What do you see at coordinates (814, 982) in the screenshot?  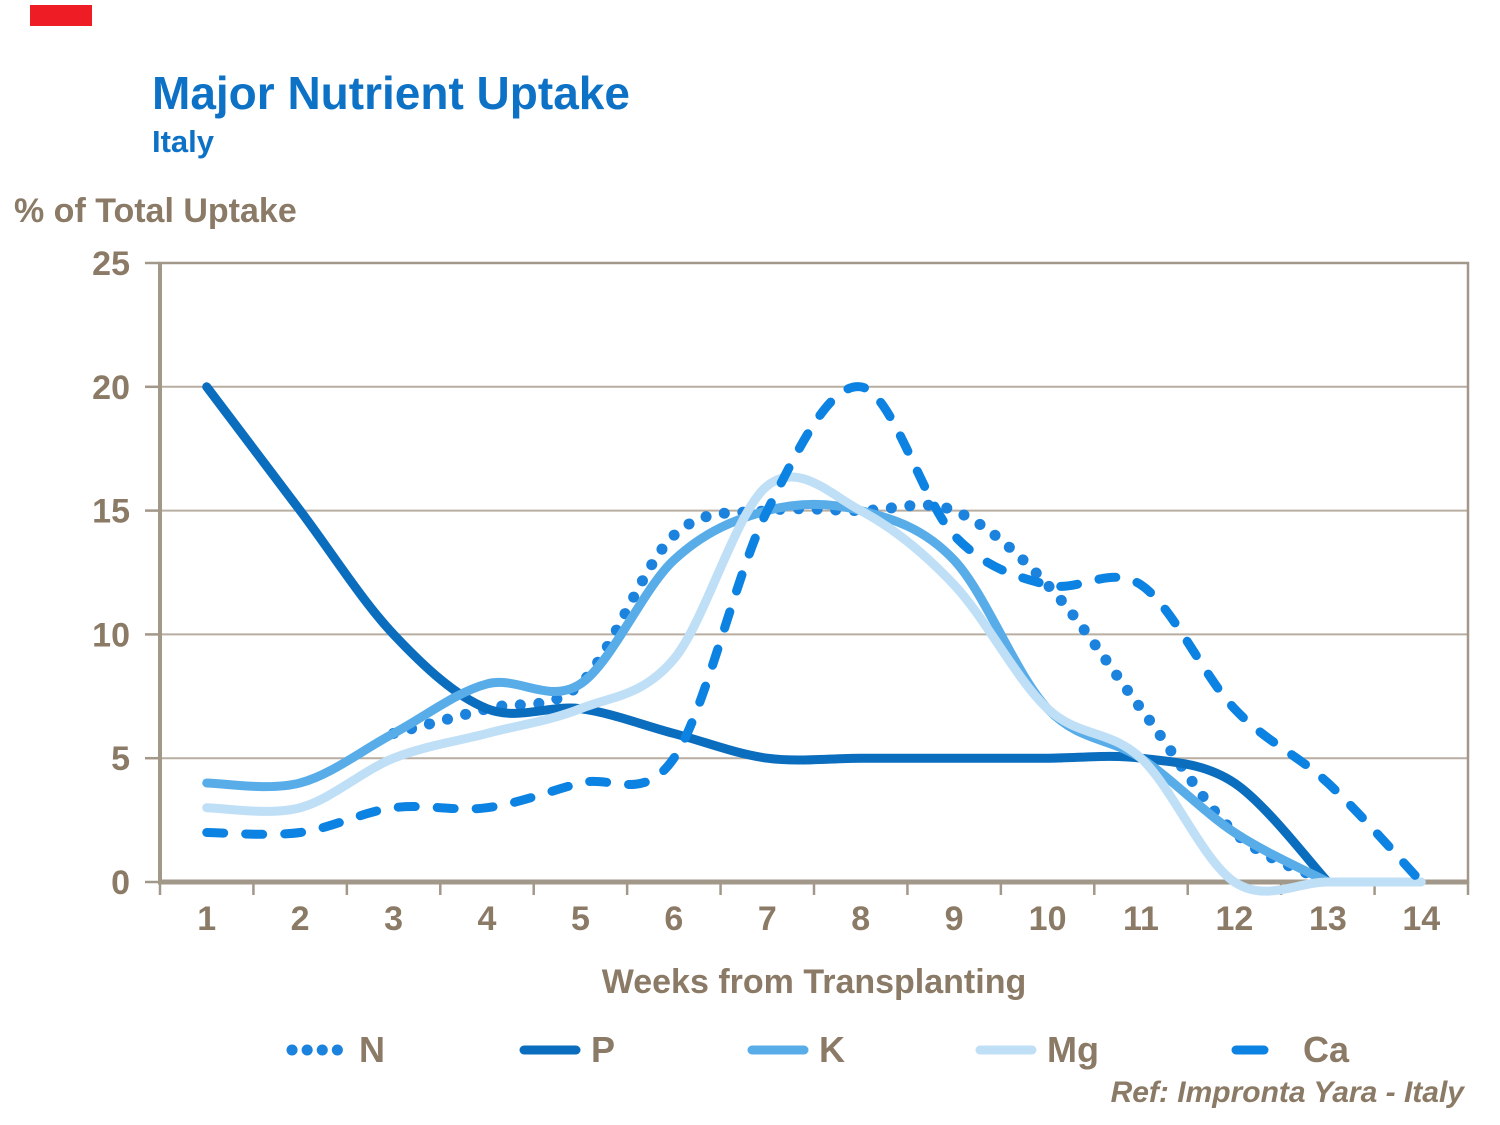 I see `x-axis-title: Weeks from Transplanting` at bounding box center [814, 982].